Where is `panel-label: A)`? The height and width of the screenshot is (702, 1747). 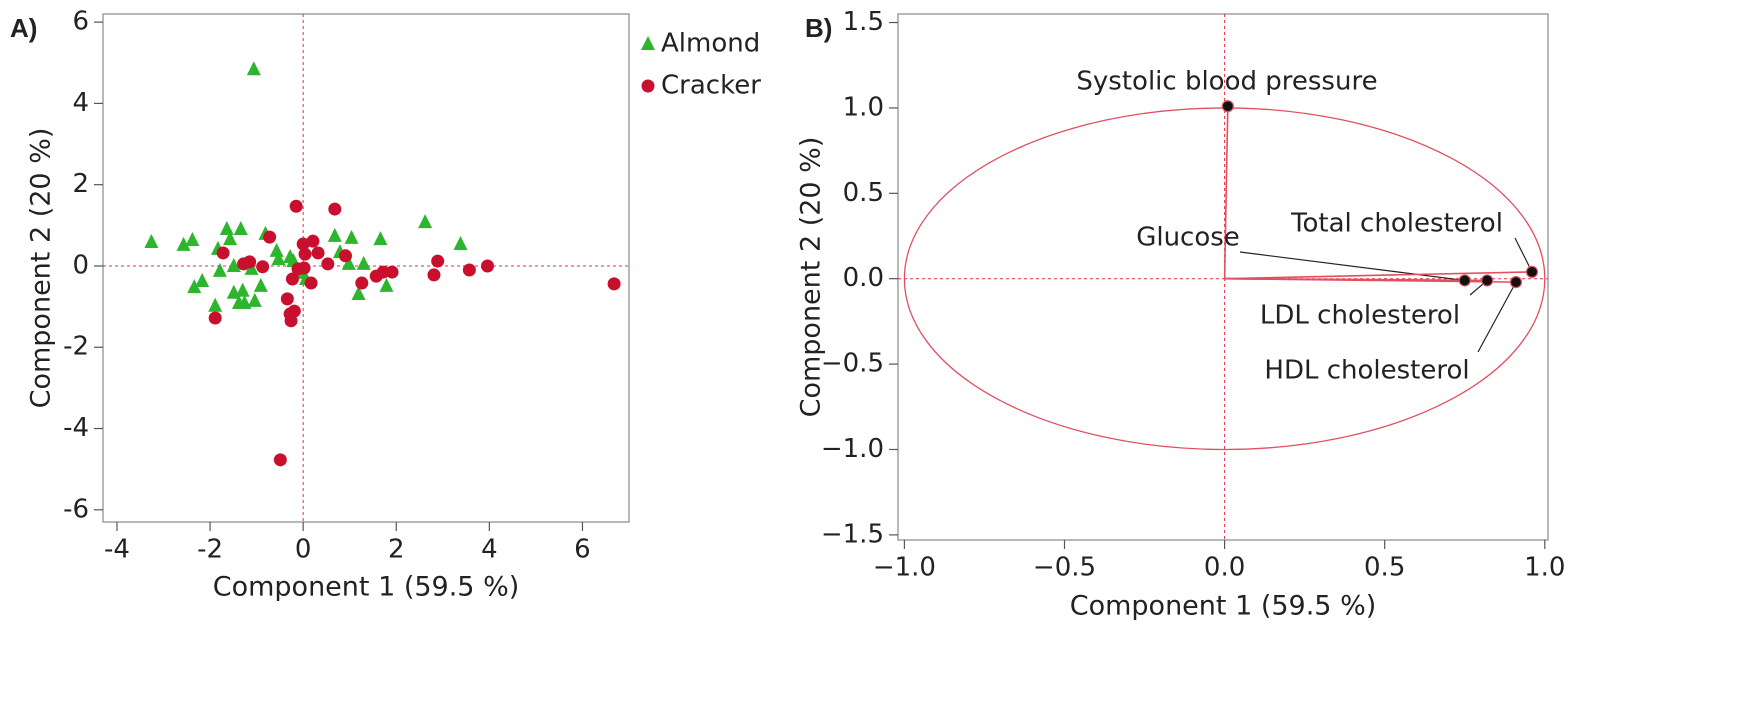 panel-label: A) is located at coordinates (23, 28).